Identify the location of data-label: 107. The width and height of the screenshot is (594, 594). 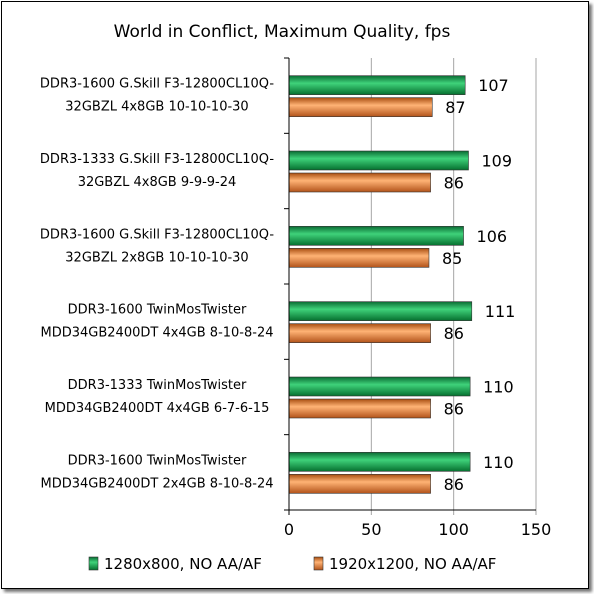
(493, 85).